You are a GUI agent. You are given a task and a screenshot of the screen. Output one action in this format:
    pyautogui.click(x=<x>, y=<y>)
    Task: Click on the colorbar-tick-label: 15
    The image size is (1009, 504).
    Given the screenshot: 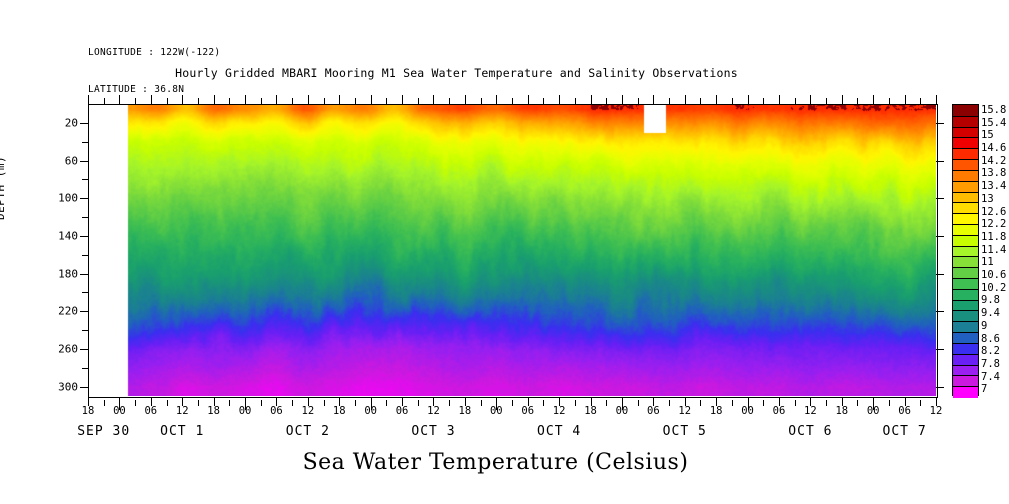 What is the action you would take?
    pyautogui.click(x=987, y=135)
    